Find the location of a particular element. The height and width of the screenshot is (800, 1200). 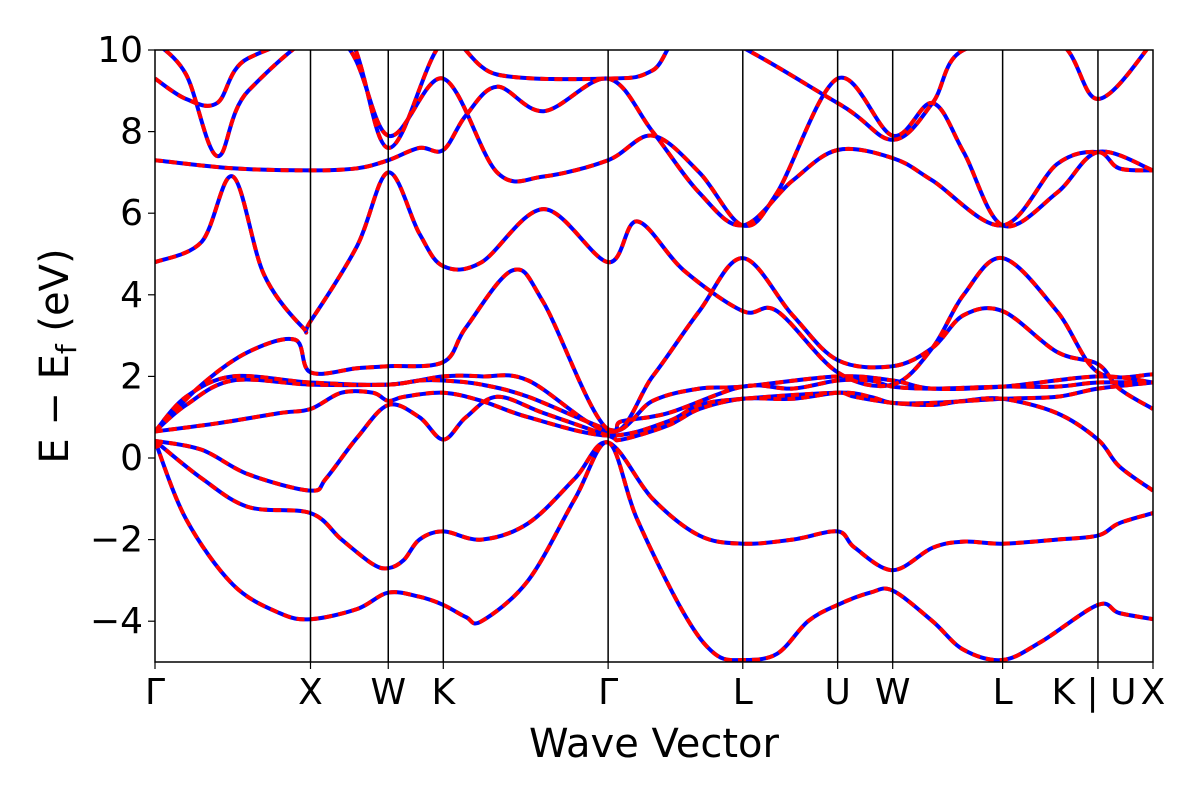

y-tick-label: 0 is located at coordinates (131, 458).